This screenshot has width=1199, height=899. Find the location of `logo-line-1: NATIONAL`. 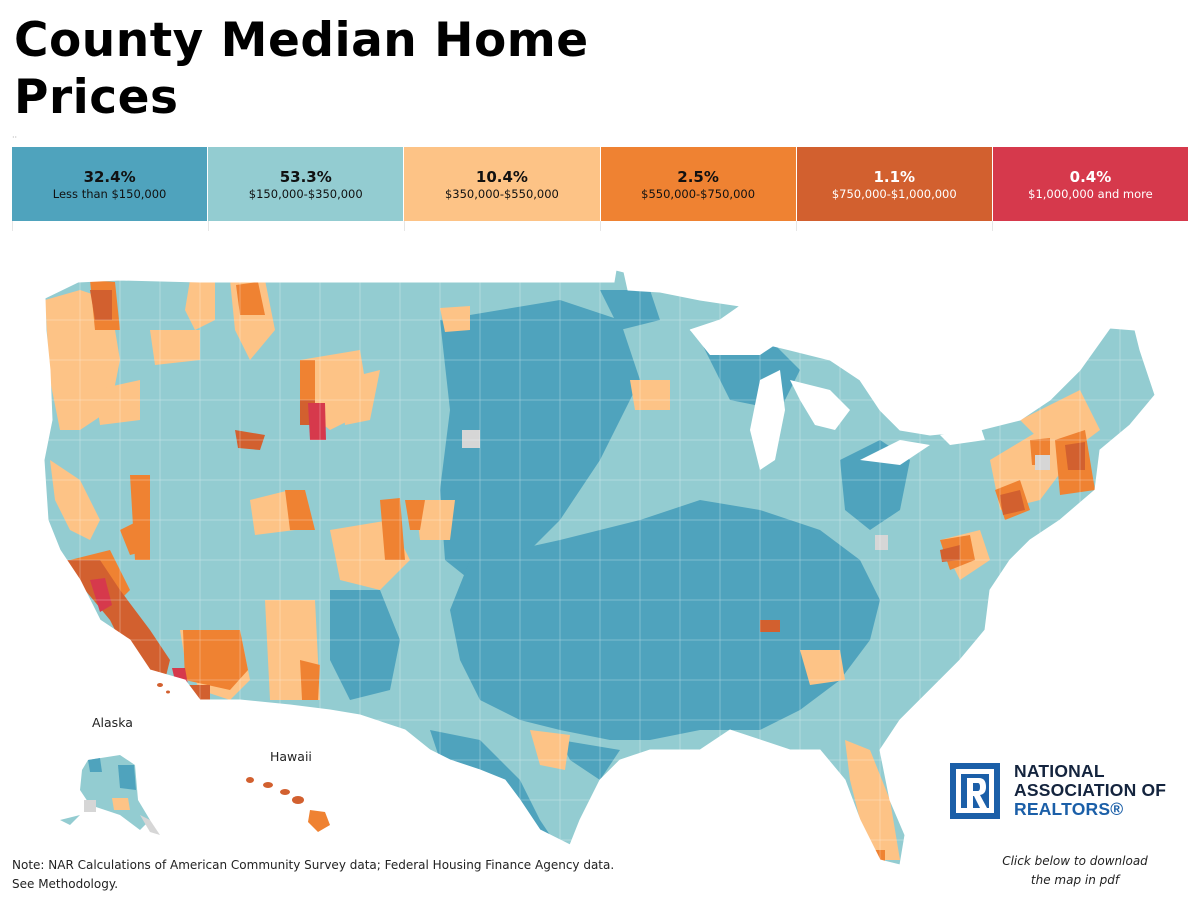

logo-line-1: NATIONAL is located at coordinates (1059, 771).